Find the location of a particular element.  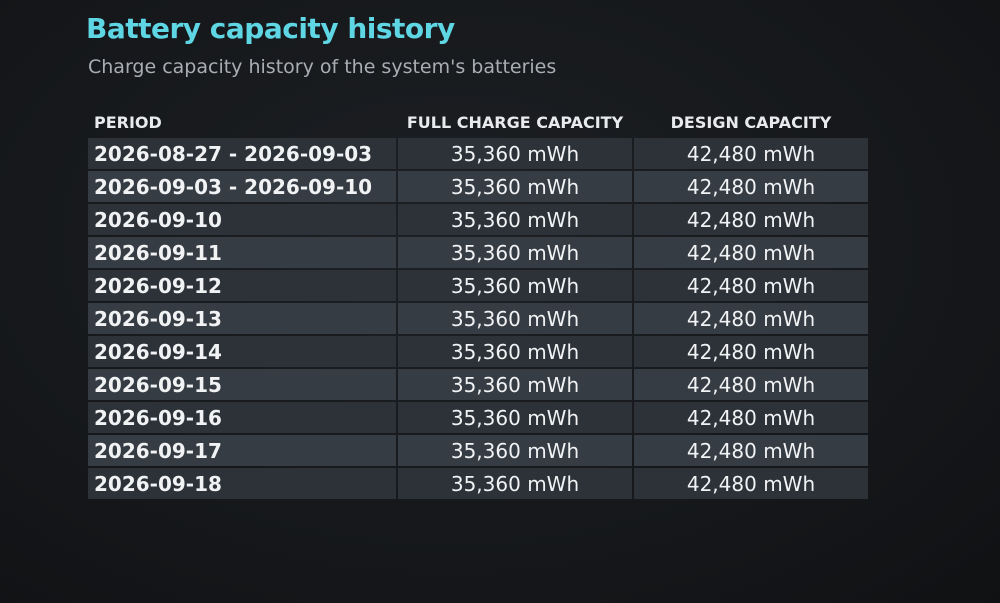

period-cell: 2026-09-12 is located at coordinates (242, 285).